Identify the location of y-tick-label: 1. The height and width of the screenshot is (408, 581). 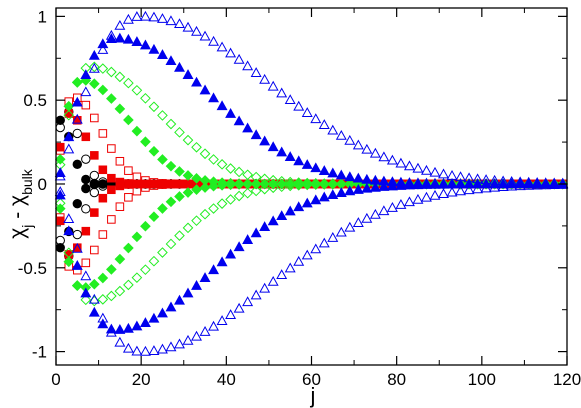
(42, 16).